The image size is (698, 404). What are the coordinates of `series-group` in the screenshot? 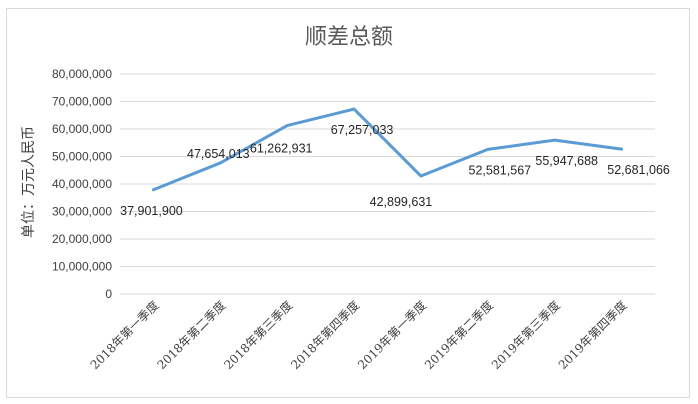 It's located at (387, 149).